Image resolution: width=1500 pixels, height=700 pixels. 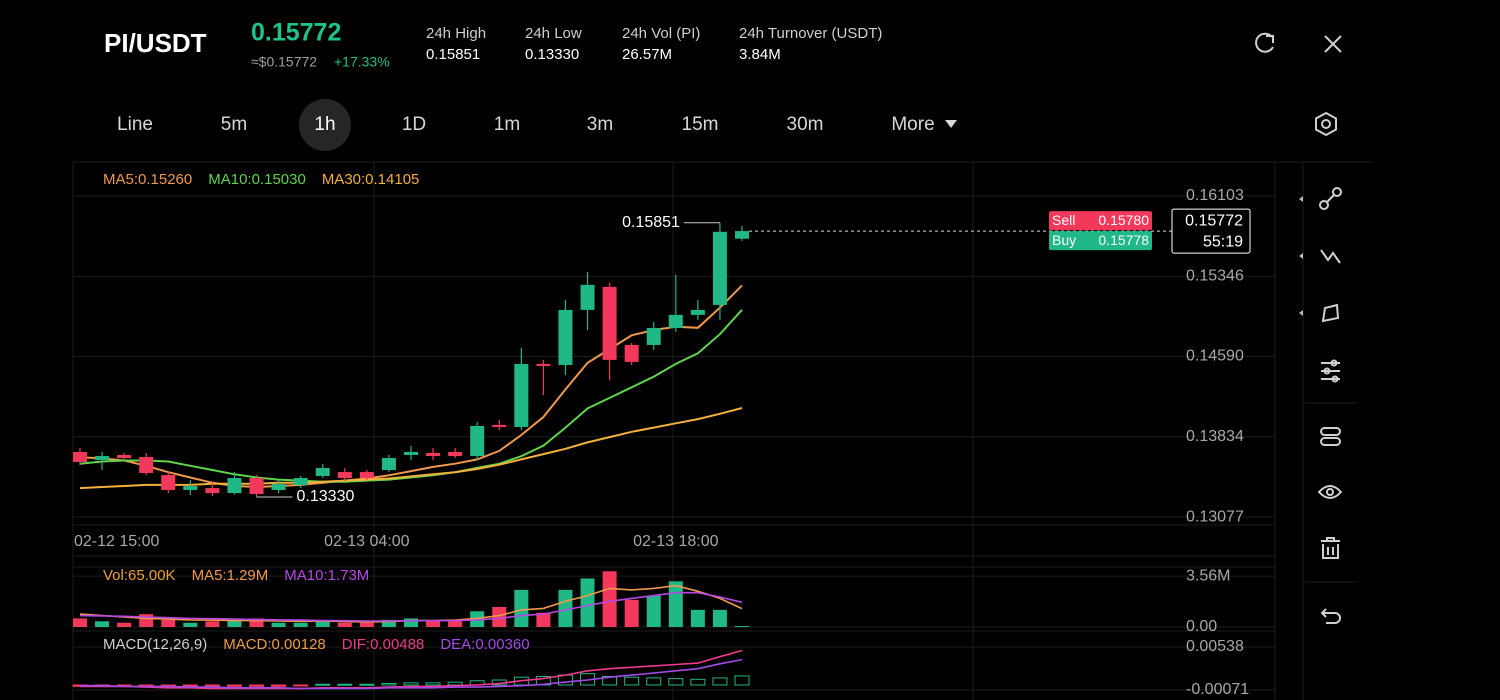 What do you see at coordinates (661, 33) in the screenshot?
I see `stat-label: 24h Vol (PI)` at bounding box center [661, 33].